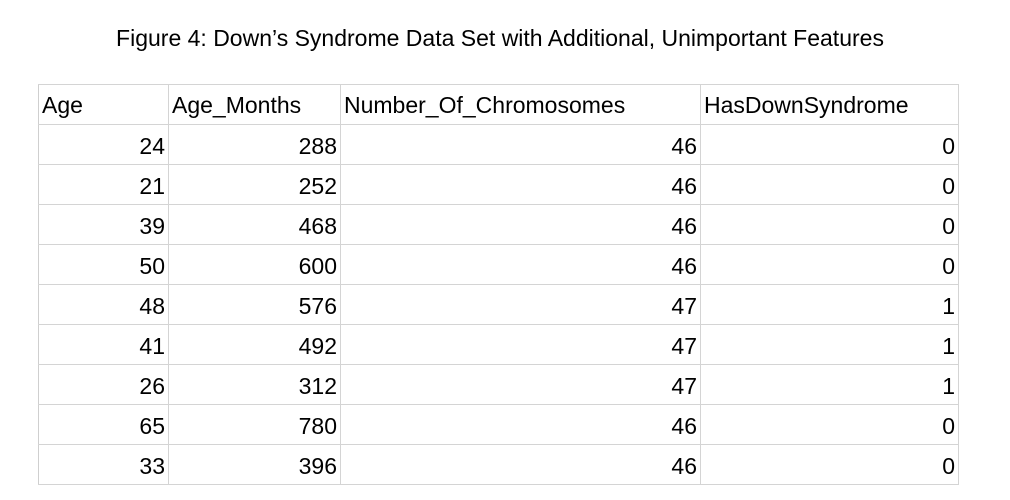 Image resolution: width=1010 pixels, height=500 pixels. I want to click on column-header-number-of-chromosomes: Number_Of_Chromosomes, so click(520, 104).